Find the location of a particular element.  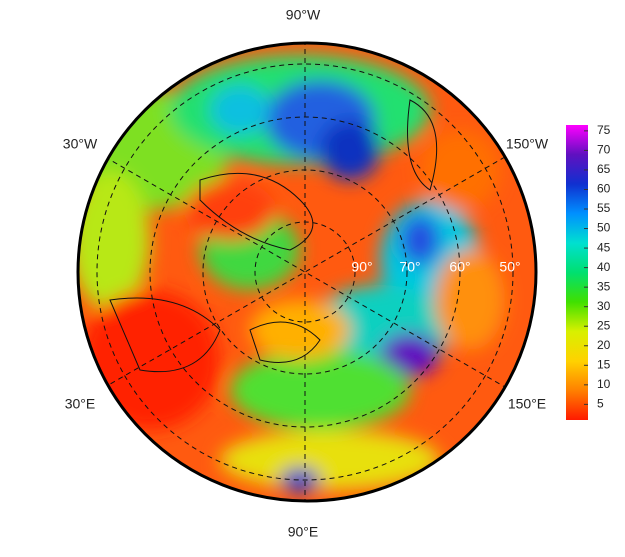

longitude-label: 150°E is located at coordinates (527, 404).